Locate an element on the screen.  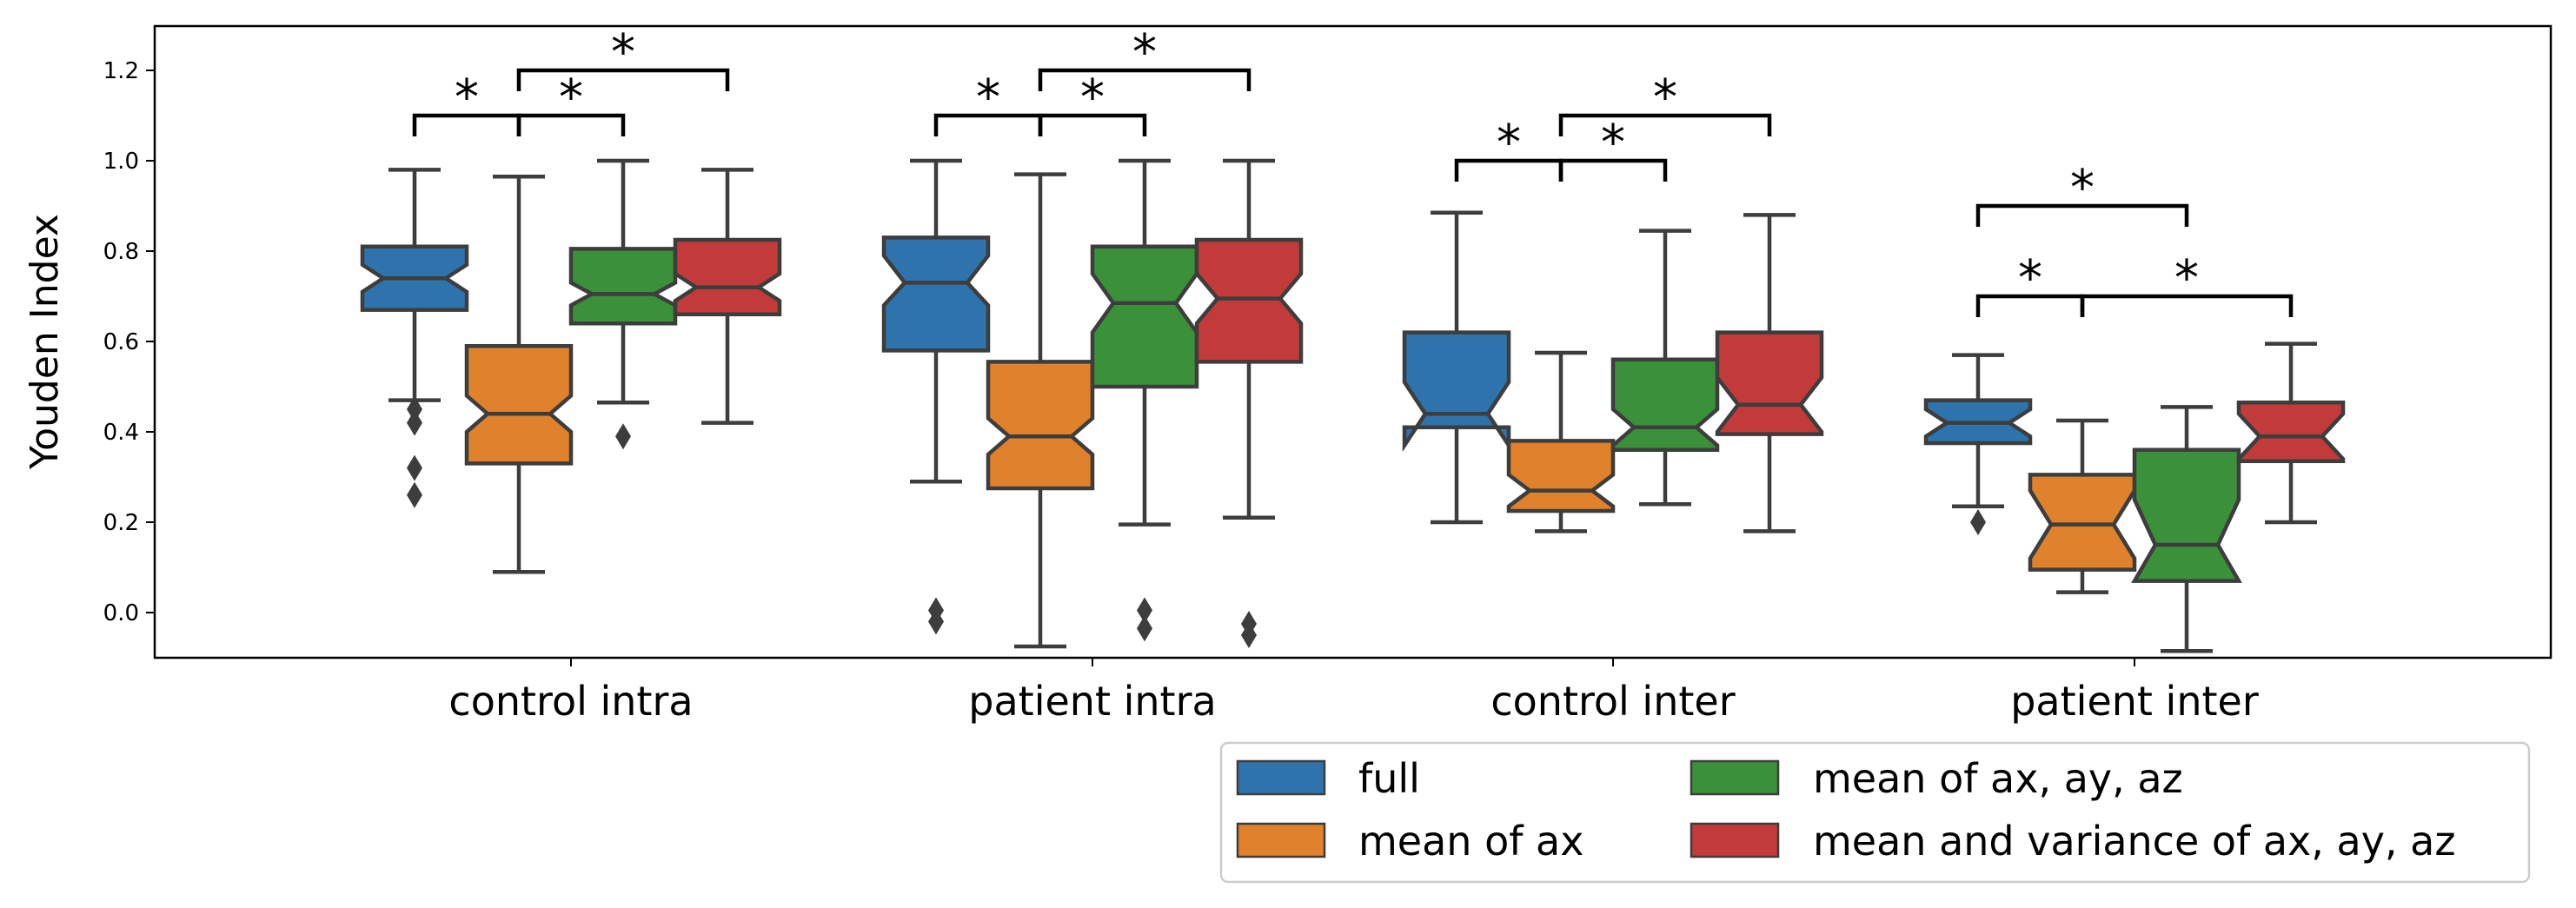
legend-entry: full is located at coordinates (1328, 779).